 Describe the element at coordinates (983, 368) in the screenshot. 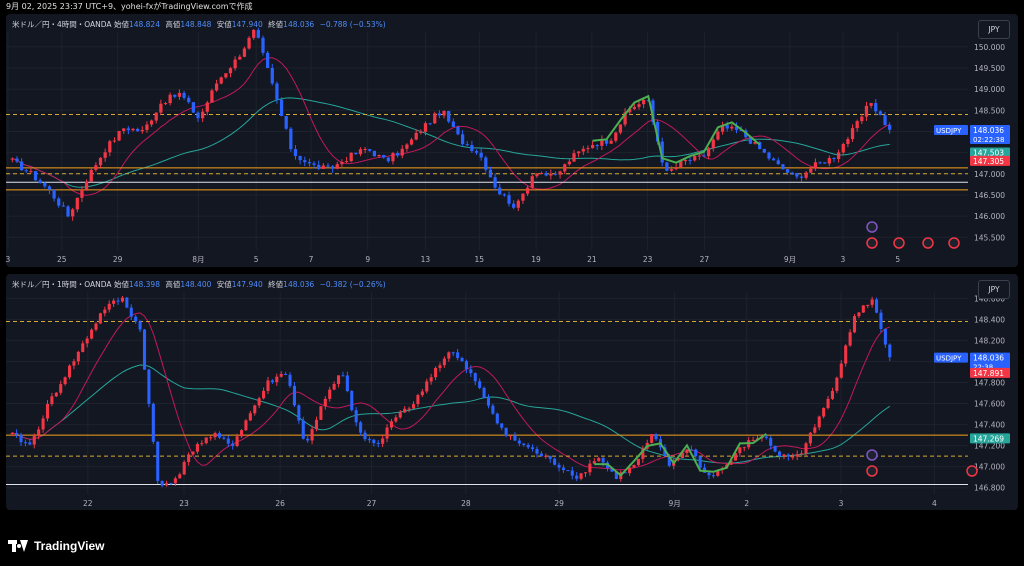

I see `price-badge-countdown: 22:38` at that location.